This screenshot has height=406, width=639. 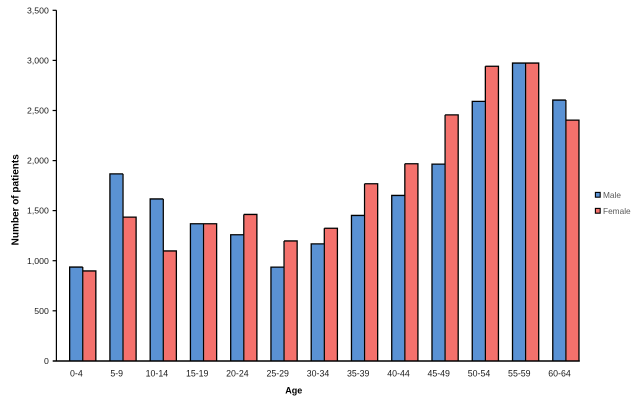 I want to click on svg-text: 35-39, so click(x=358, y=373).